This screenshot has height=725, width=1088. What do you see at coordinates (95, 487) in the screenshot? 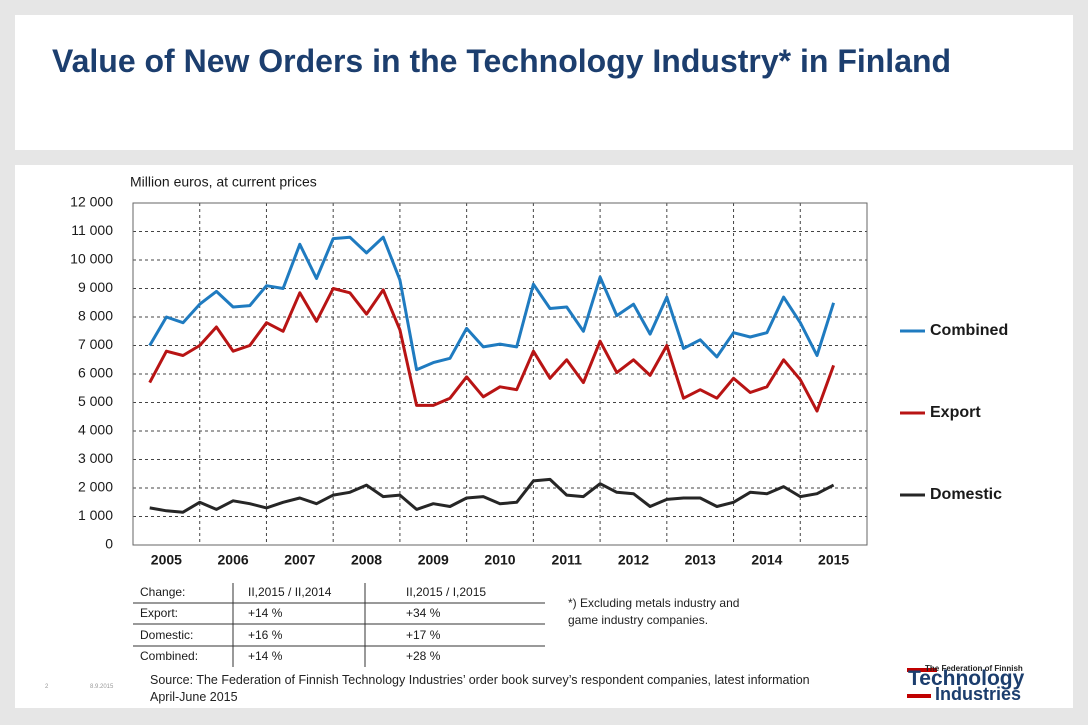
I see `y-tick-label: 2 000` at bounding box center [95, 487].